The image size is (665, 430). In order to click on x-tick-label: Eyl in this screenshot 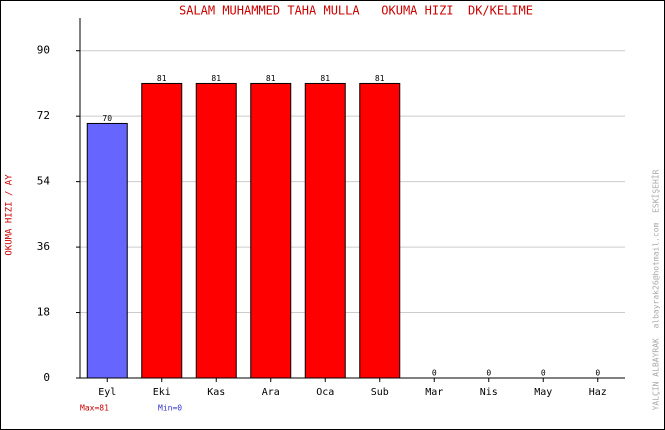, I will do `click(107, 392)`.